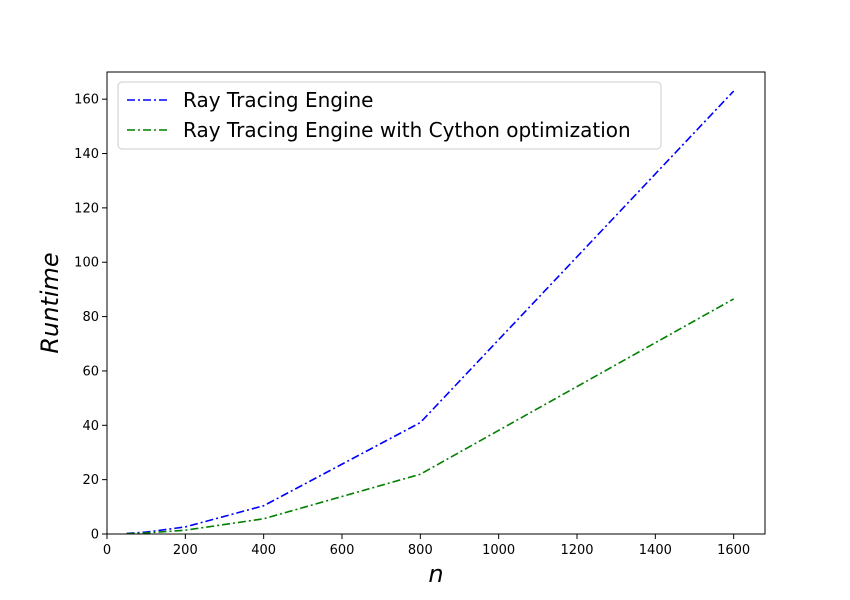  What do you see at coordinates (95, 535) in the screenshot?
I see `y-tick-label: 0` at bounding box center [95, 535].